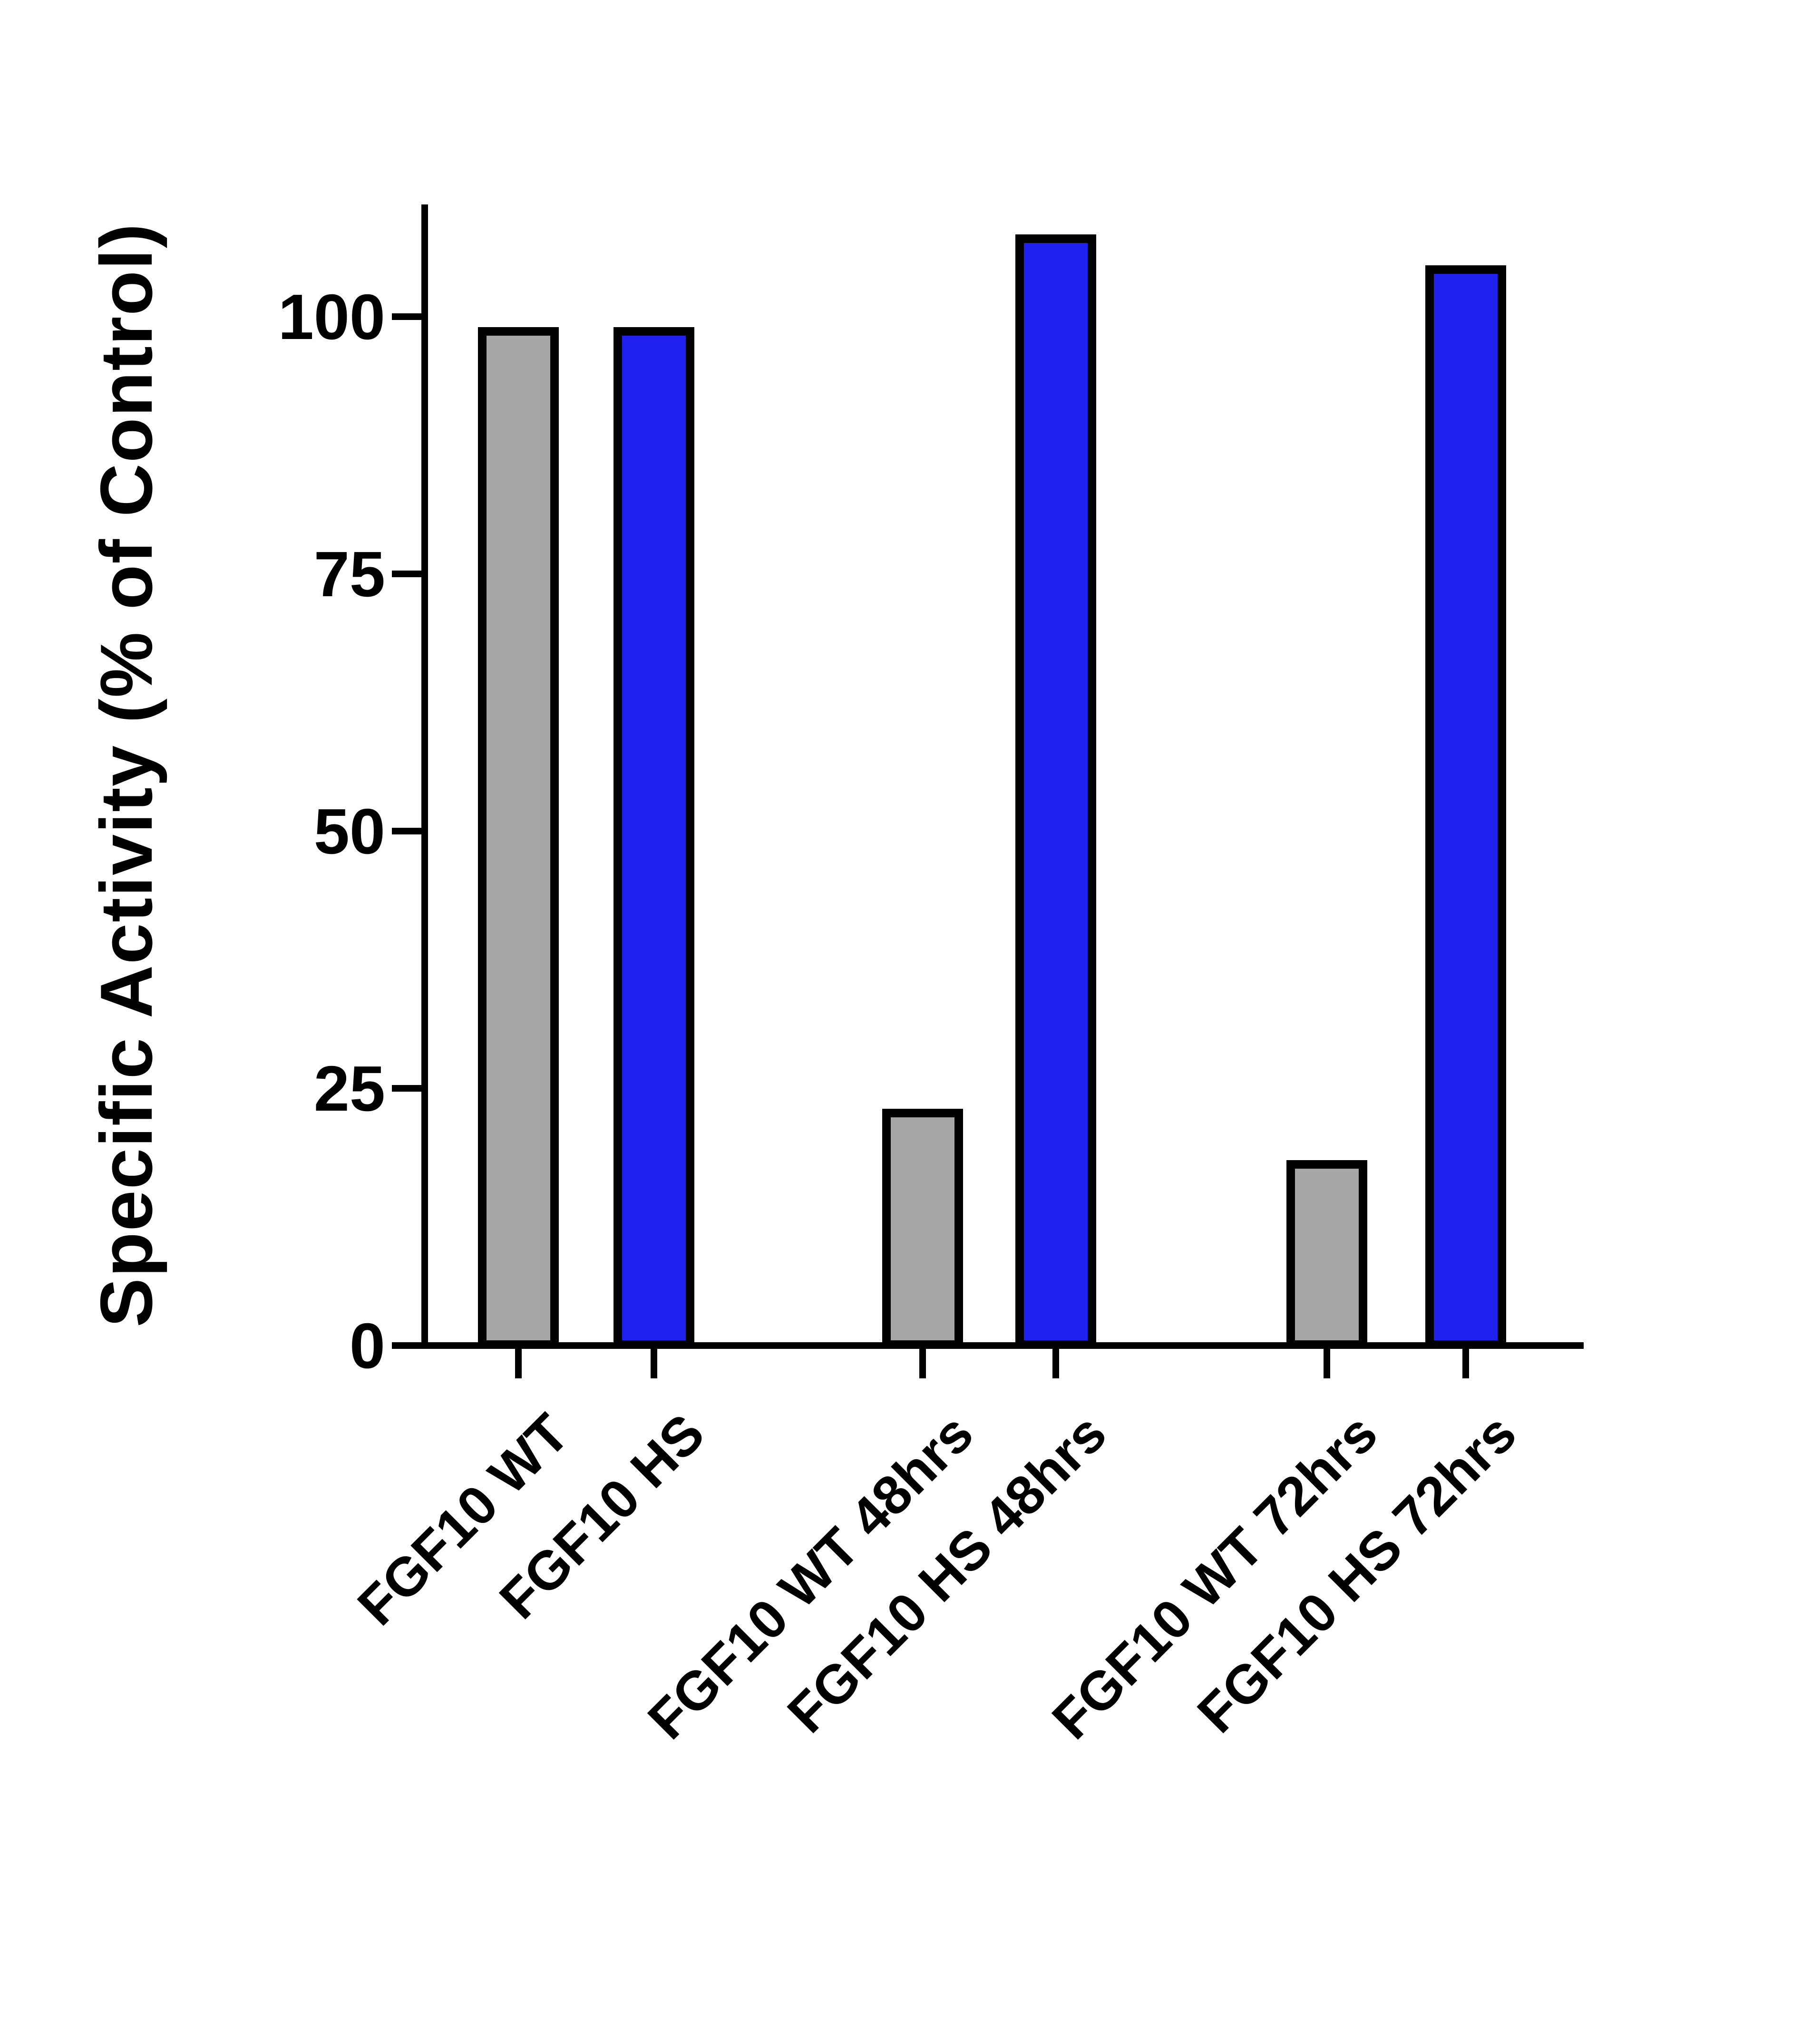 The height and width of the screenshot is (2044, 1811). What do you see at coordinates (424, 777) in the screenshot?
I see `y-axis-line` at bounding box center [424, 777].